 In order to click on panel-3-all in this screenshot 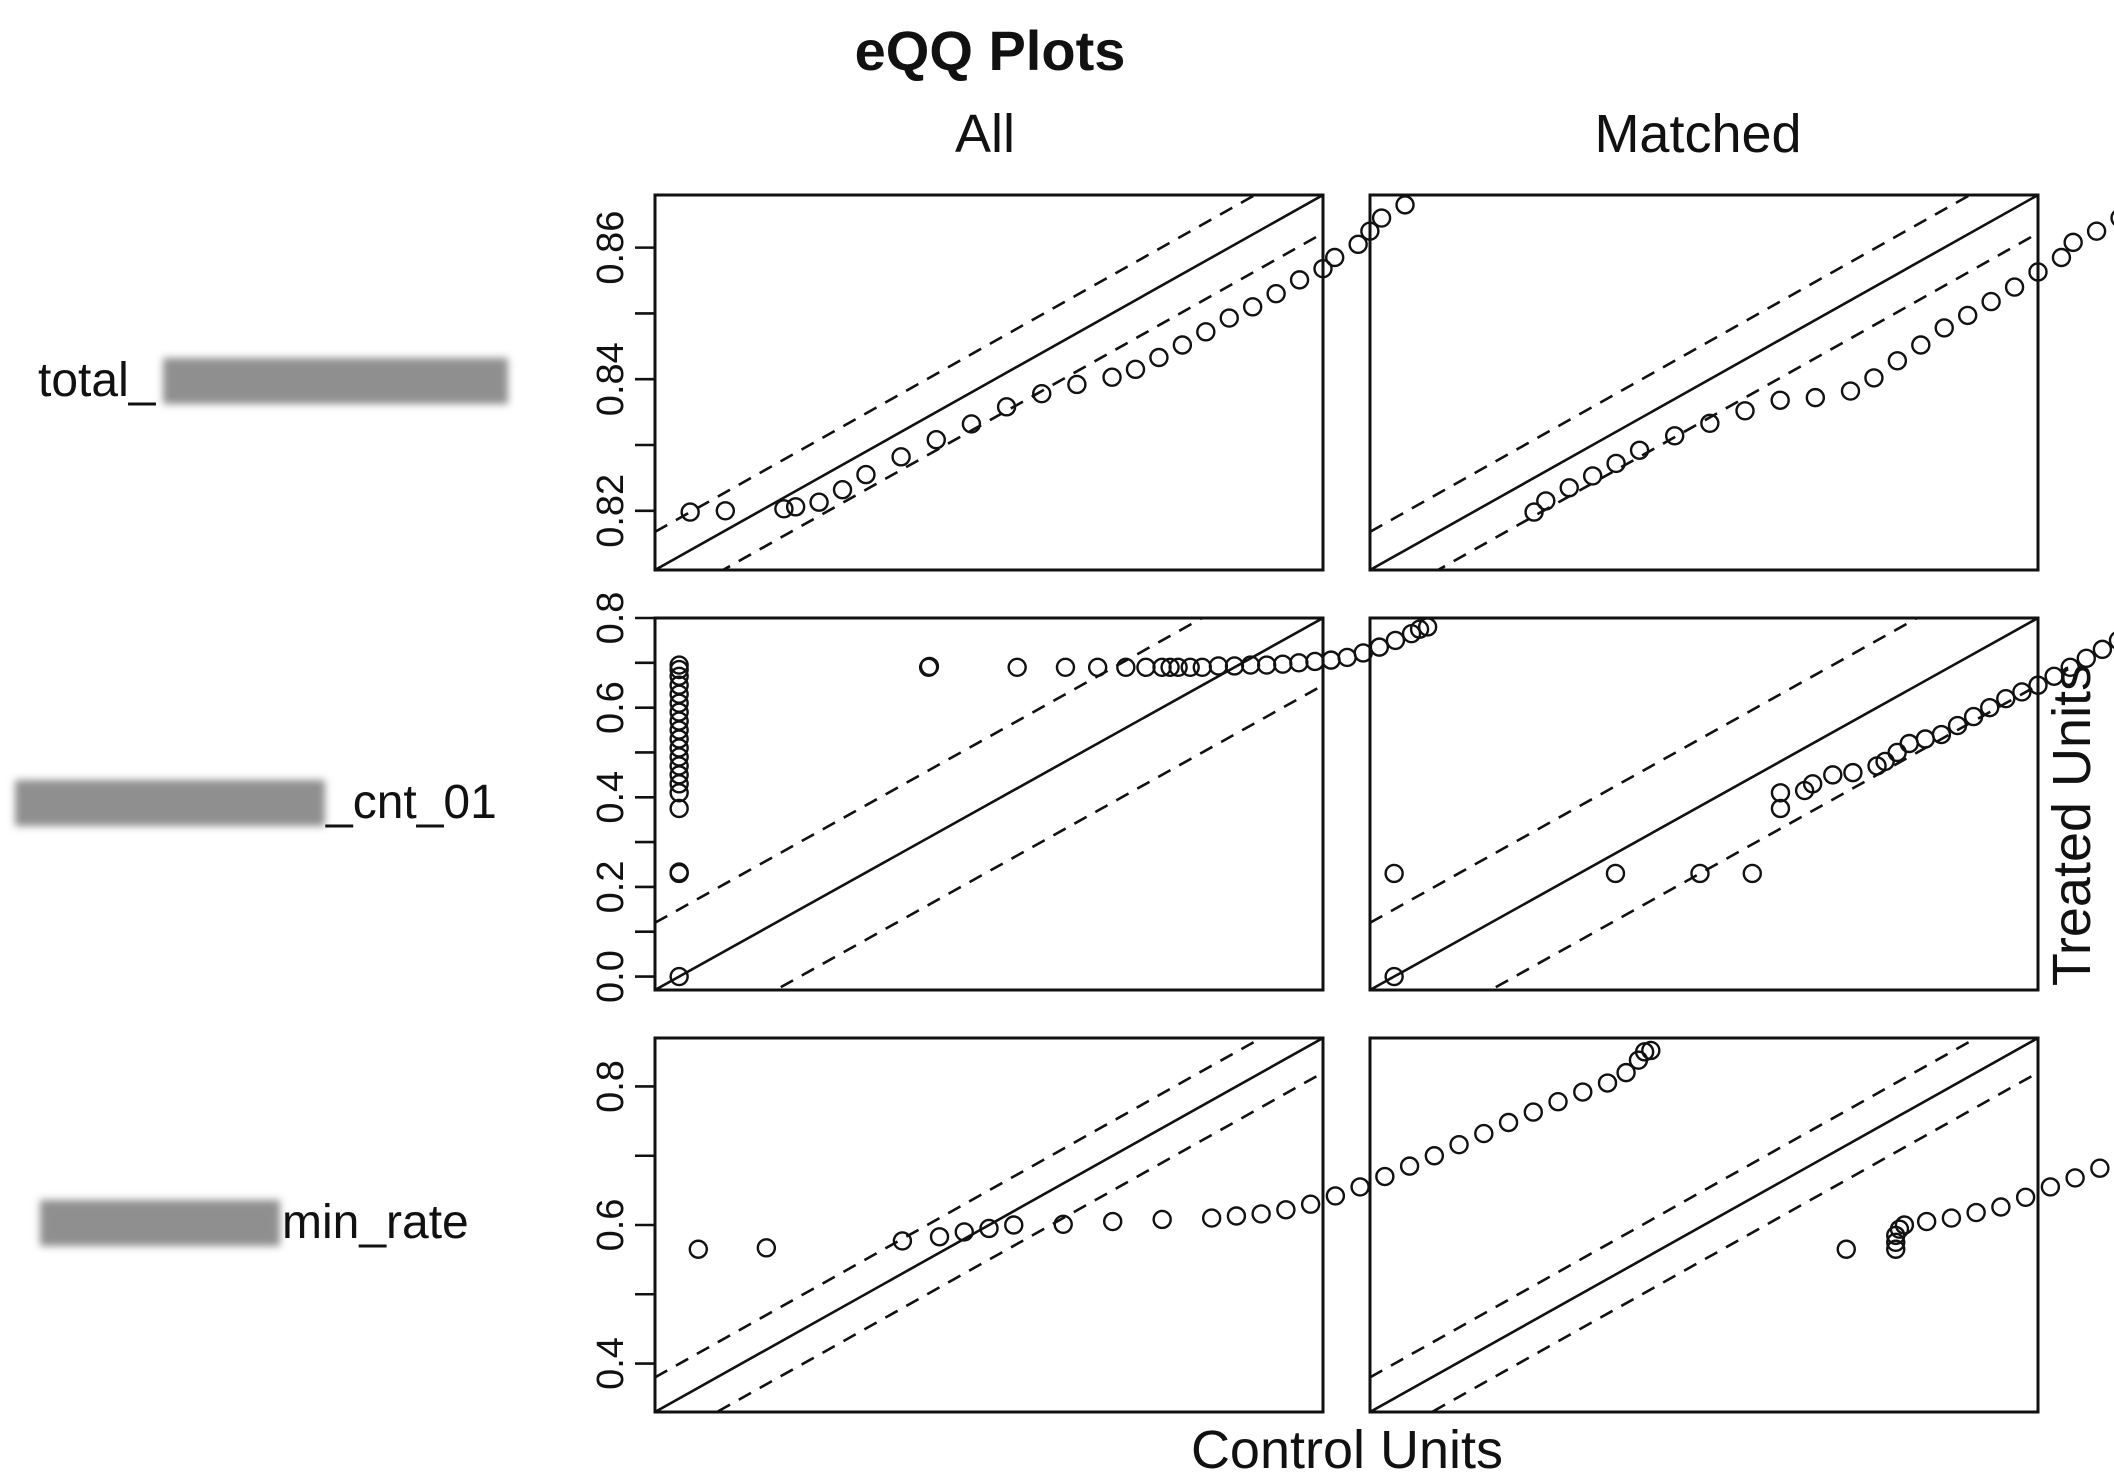, I will do `click(1157, 1225)`.